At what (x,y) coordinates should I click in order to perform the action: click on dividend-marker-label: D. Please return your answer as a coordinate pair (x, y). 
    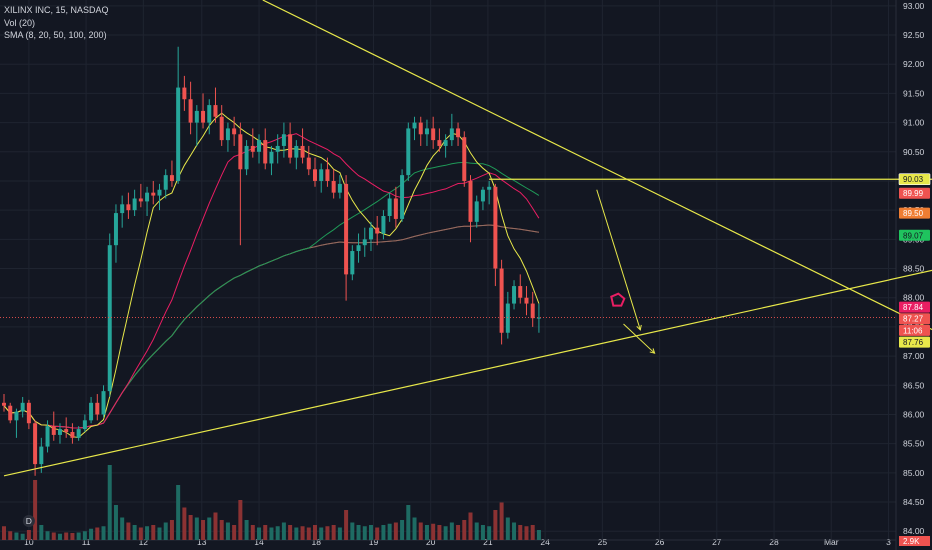
    Looking at the image, I should click on (29, 521).